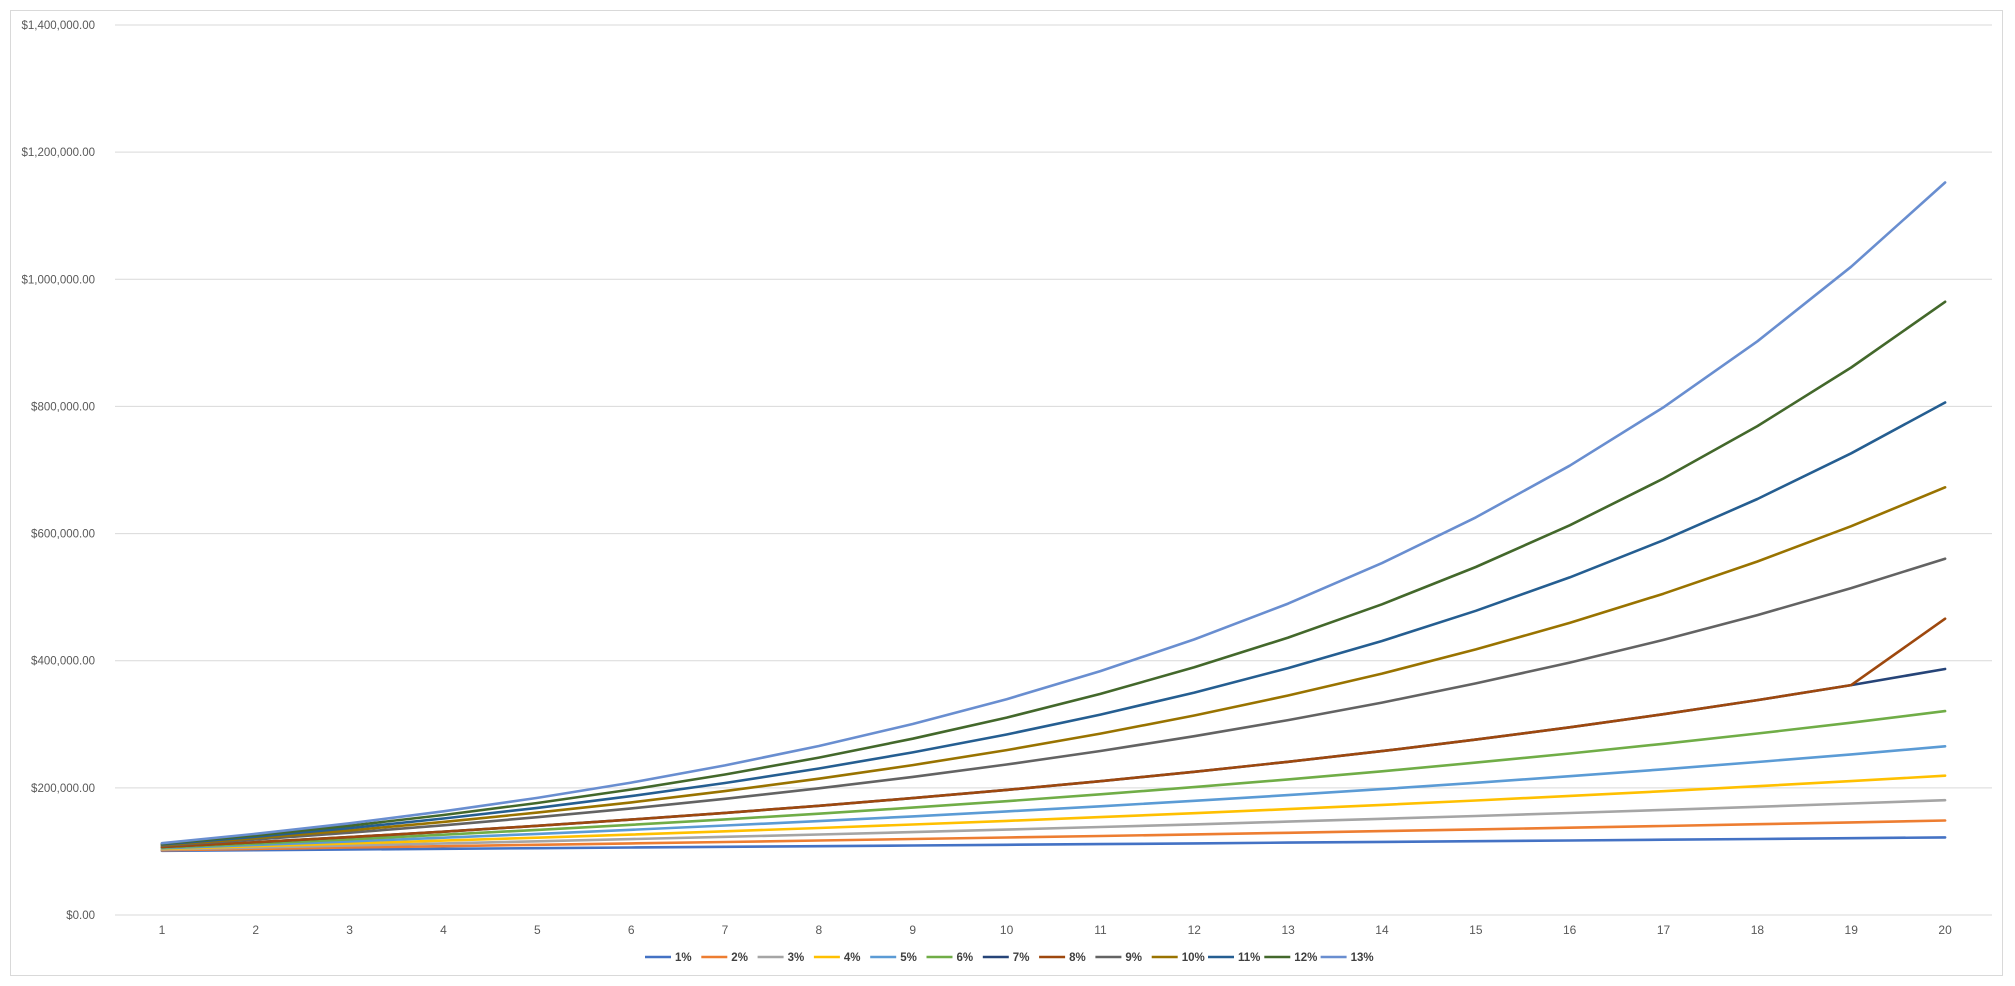 This screenshot has height=986, width=2015. Describe the element at coordinates (1178, 958) in the screenshot. I see `legend-item: 10%` at that location.